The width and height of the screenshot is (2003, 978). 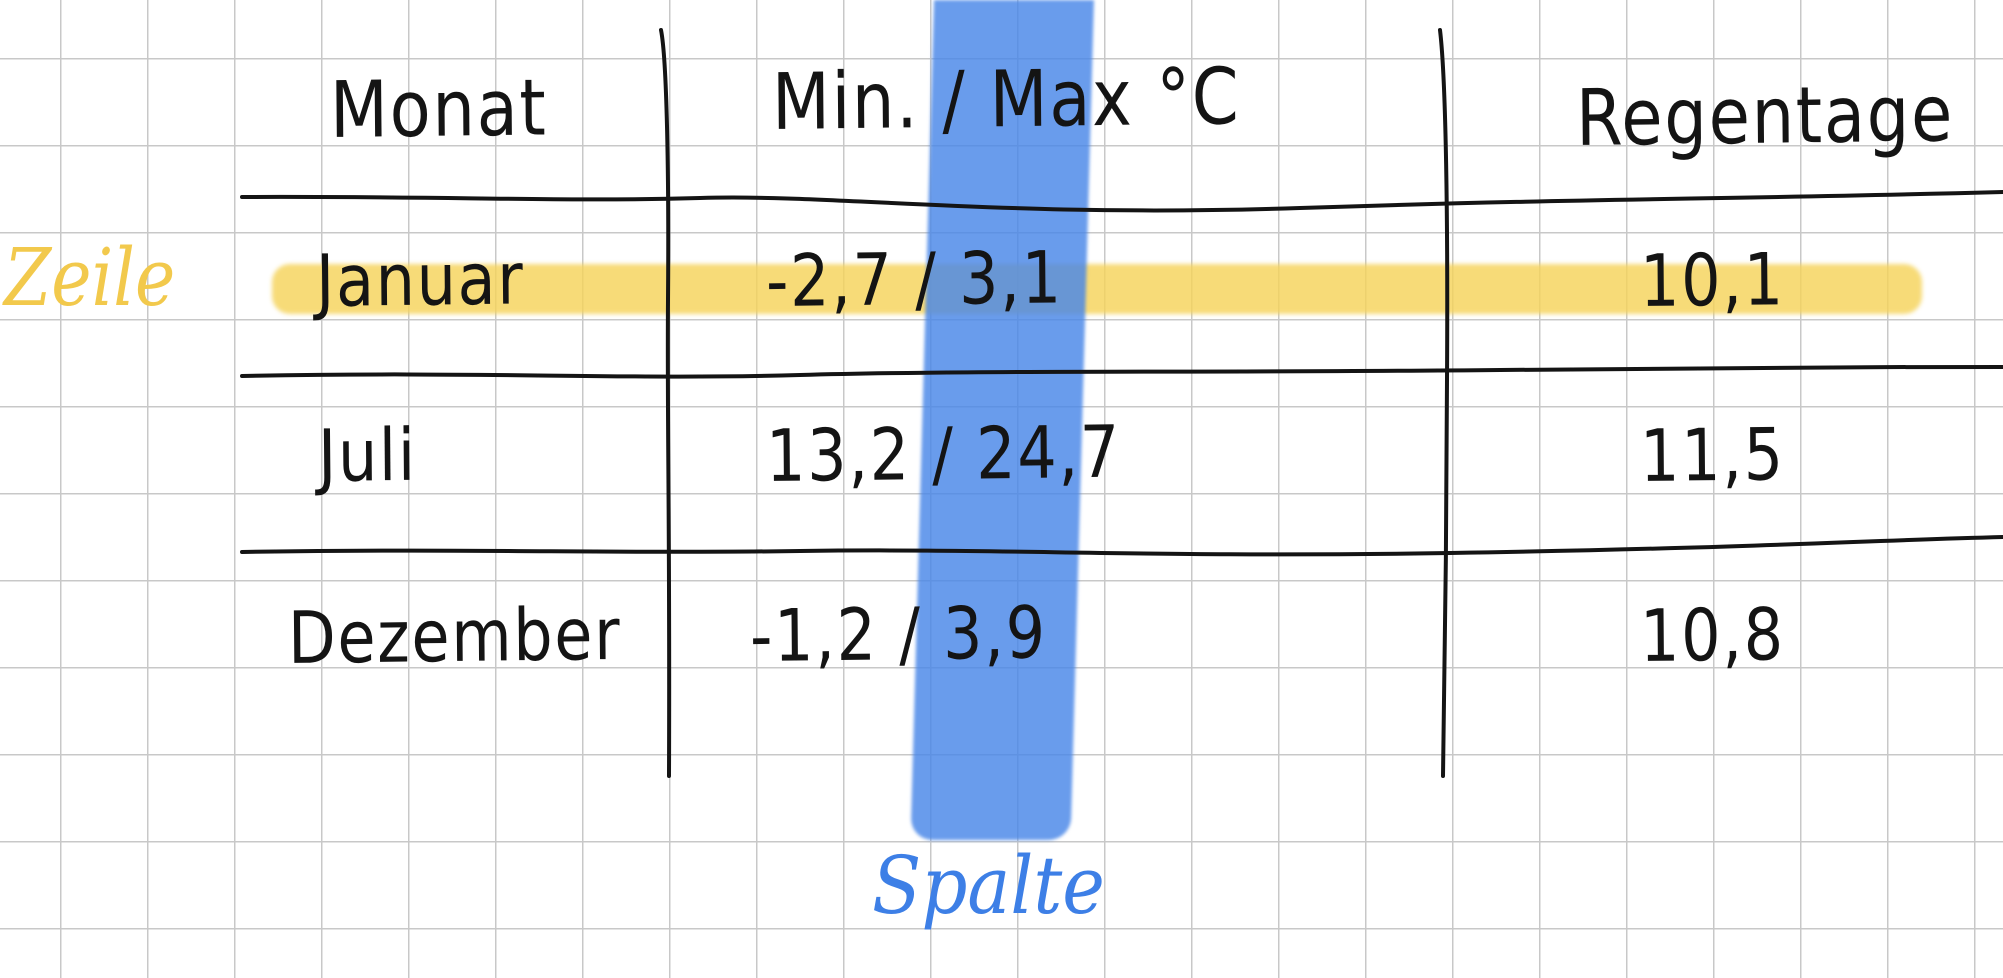 What do you see at coordinates (1006, 100) in the screenshot?
I see `header-cell-min-max-temp: Min. / Max °C` at bounding box center [1006, 100].